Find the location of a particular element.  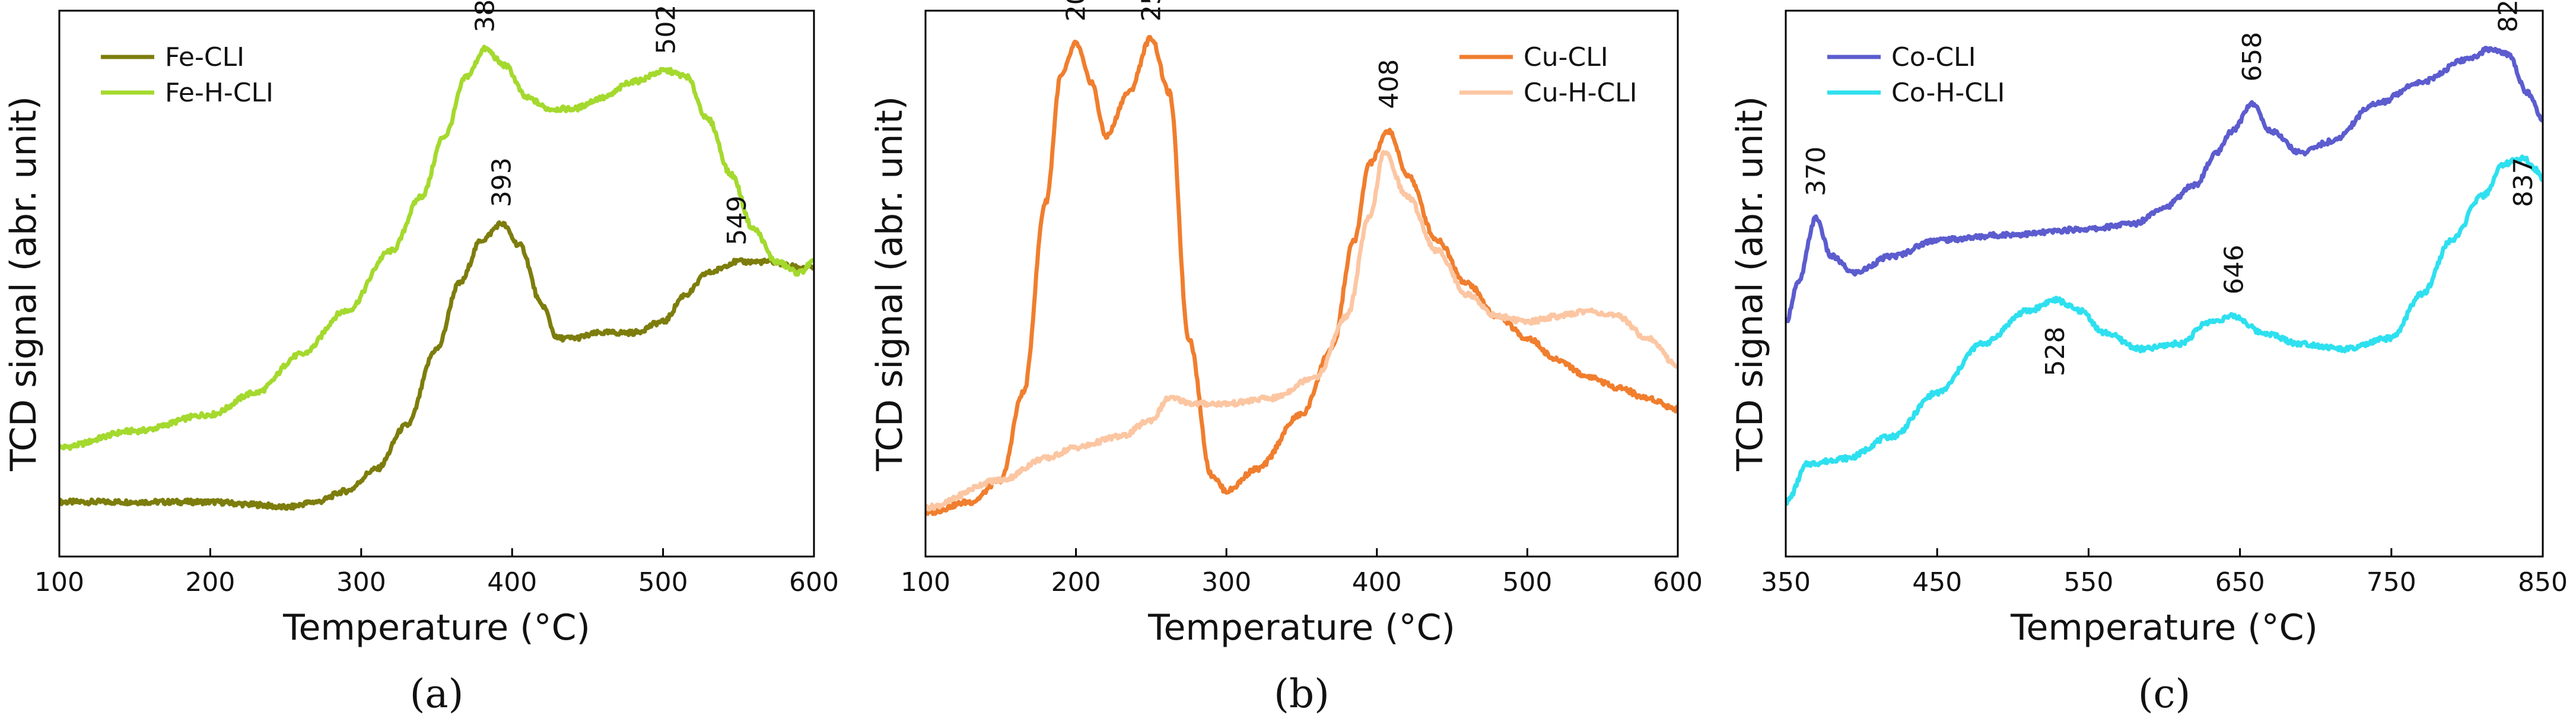

series-line-cu-h-cli is located at coordinates (1302, 331).